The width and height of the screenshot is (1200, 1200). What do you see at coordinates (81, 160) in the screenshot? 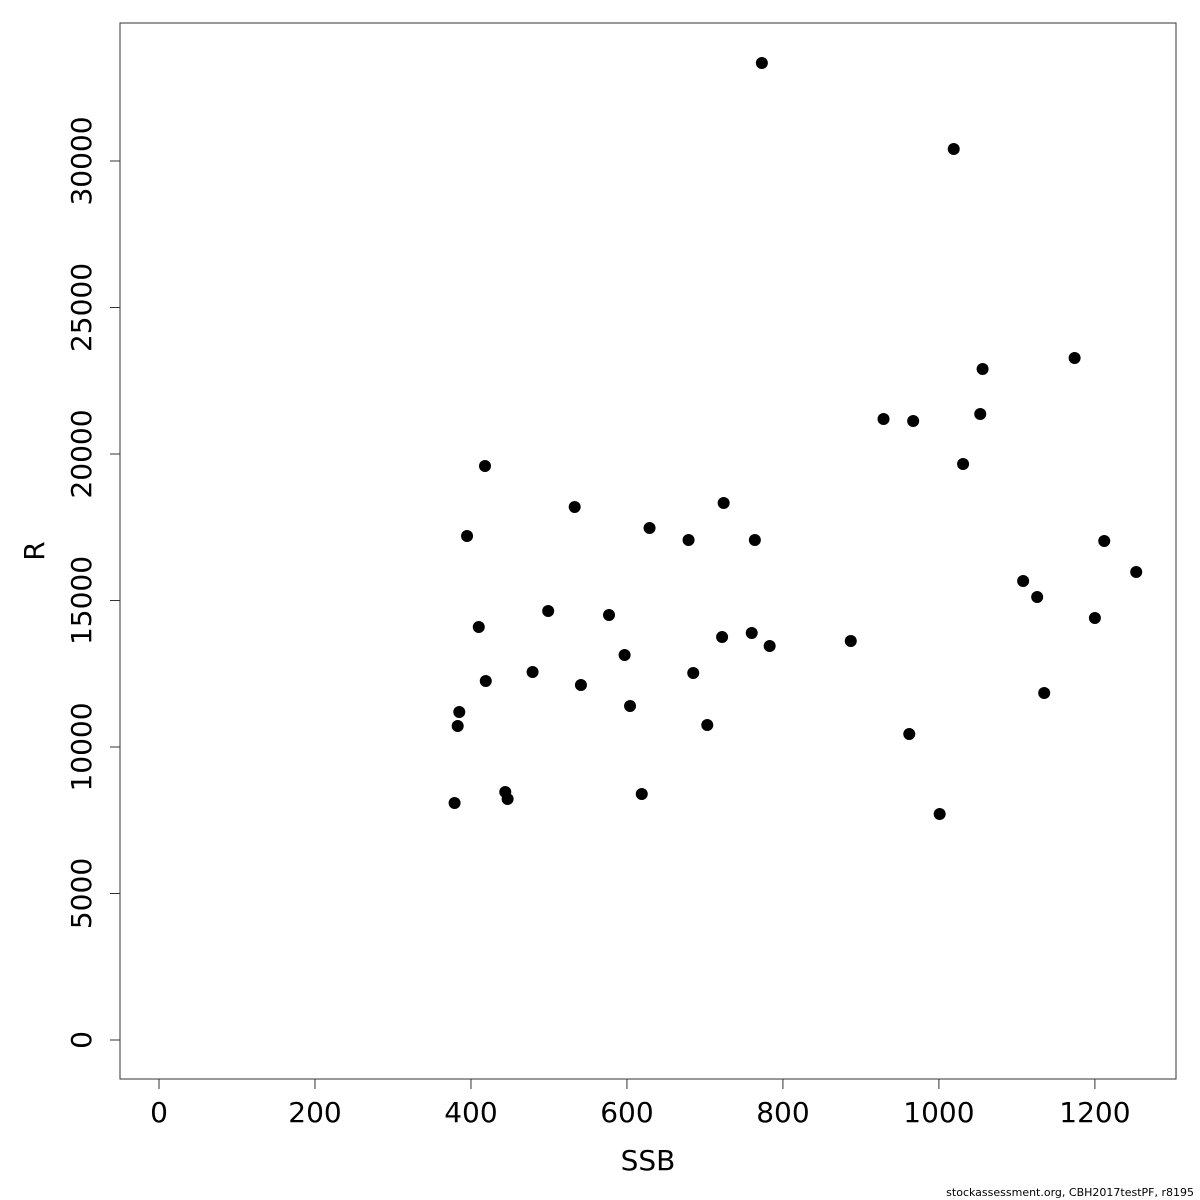
I see `y-tick-label: 30000` at bounding box center [81, 160].